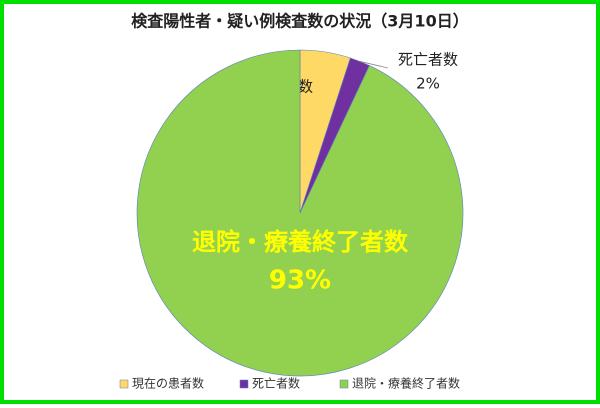 The image size is (600, 408). I want to click on slice-value-label: 93%, so click(300, 281).